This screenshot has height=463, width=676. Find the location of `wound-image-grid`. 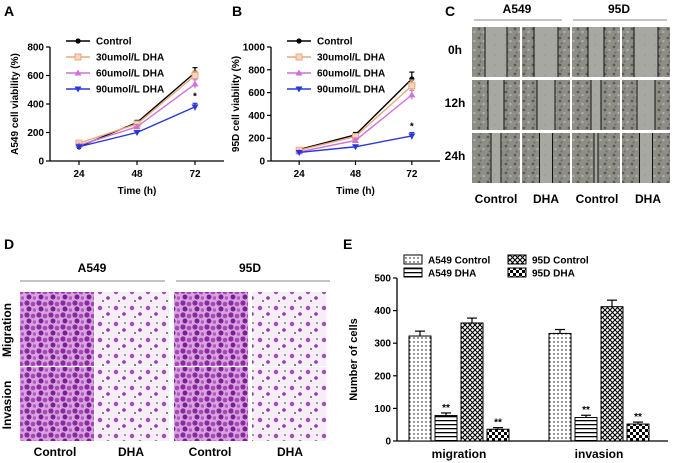

wound-image-grid is located at coordinates (571, 105).